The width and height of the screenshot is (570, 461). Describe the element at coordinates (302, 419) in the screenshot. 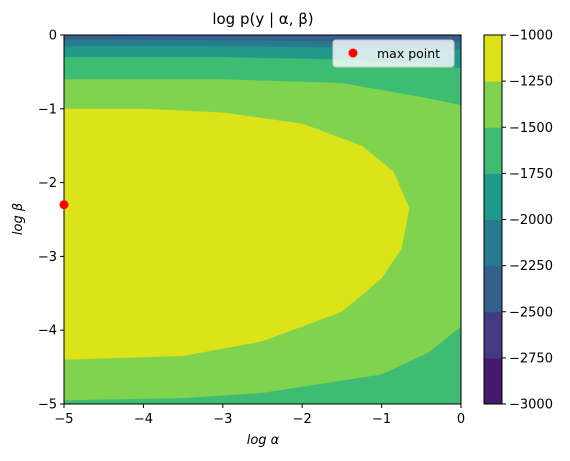

I see `x-tick-label: −2` at that location.